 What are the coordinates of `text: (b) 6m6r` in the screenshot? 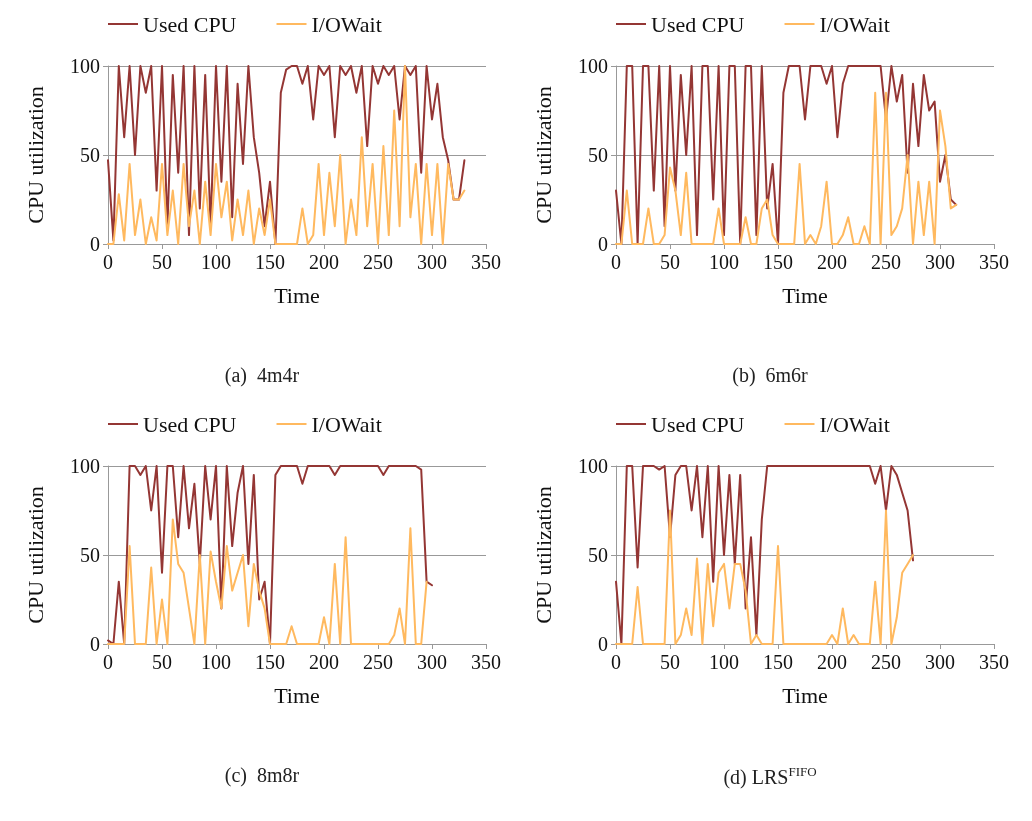 It's located at (770, 375).